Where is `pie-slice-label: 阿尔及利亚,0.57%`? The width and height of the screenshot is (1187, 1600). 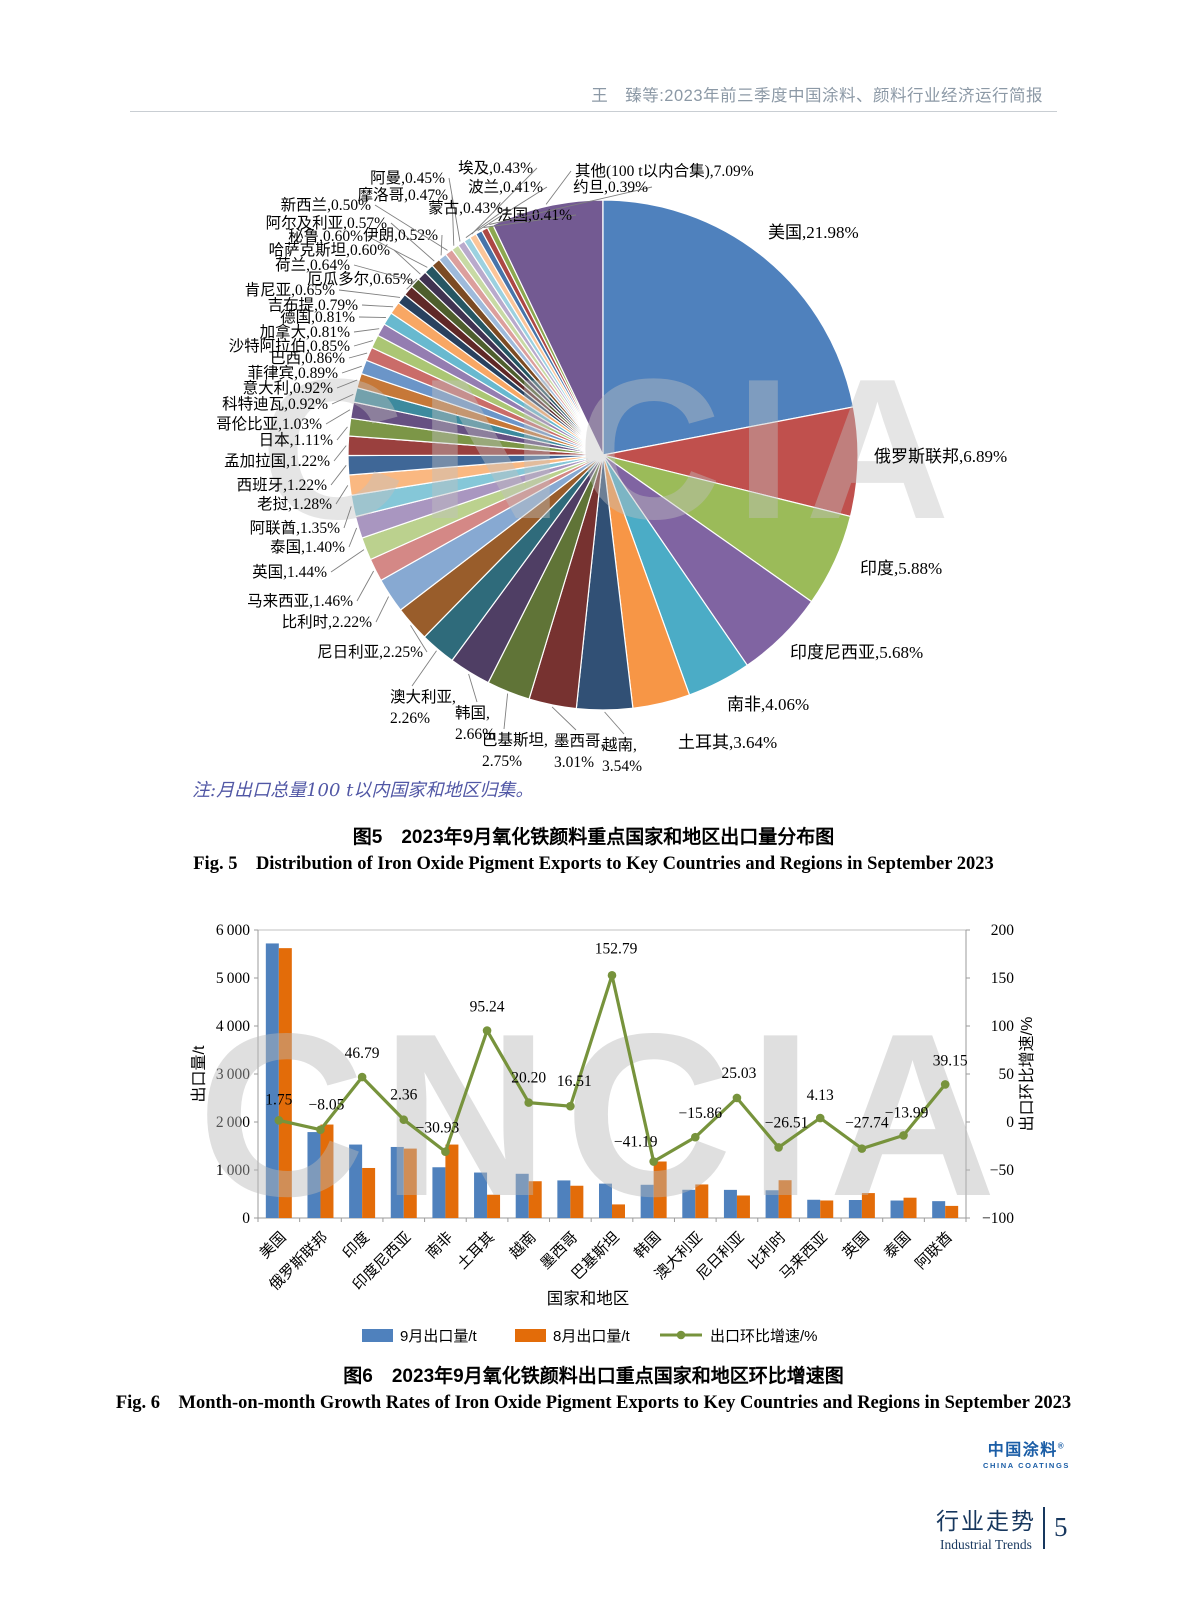
pie-slice-label: 阿尔及利亚,0.57% is located at coordinates (327, 223).